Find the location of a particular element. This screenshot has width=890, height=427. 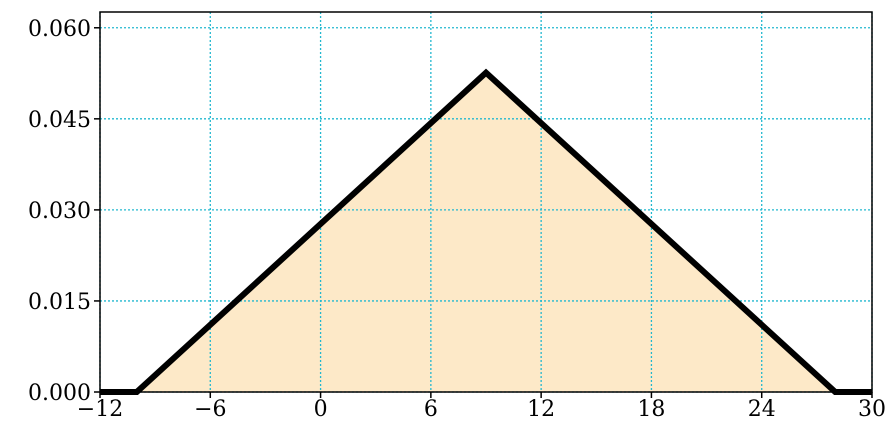

x-tick-label: 0 is located at coordinates (321, 409).